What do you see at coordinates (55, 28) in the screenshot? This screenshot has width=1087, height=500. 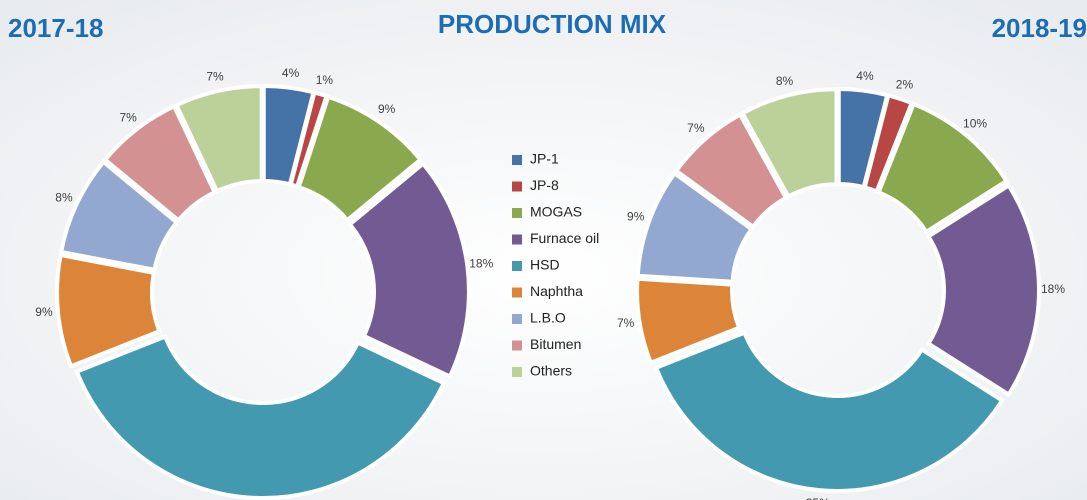 I see `chart-title: 2017-18` at bounding box center [55, 28].